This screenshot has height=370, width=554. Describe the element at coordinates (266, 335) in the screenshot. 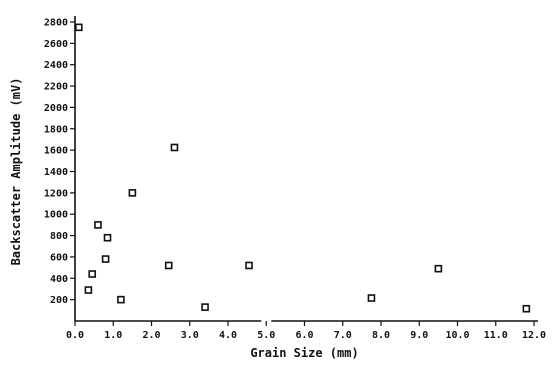

I see `x-tick-label: 5.0` at that location.